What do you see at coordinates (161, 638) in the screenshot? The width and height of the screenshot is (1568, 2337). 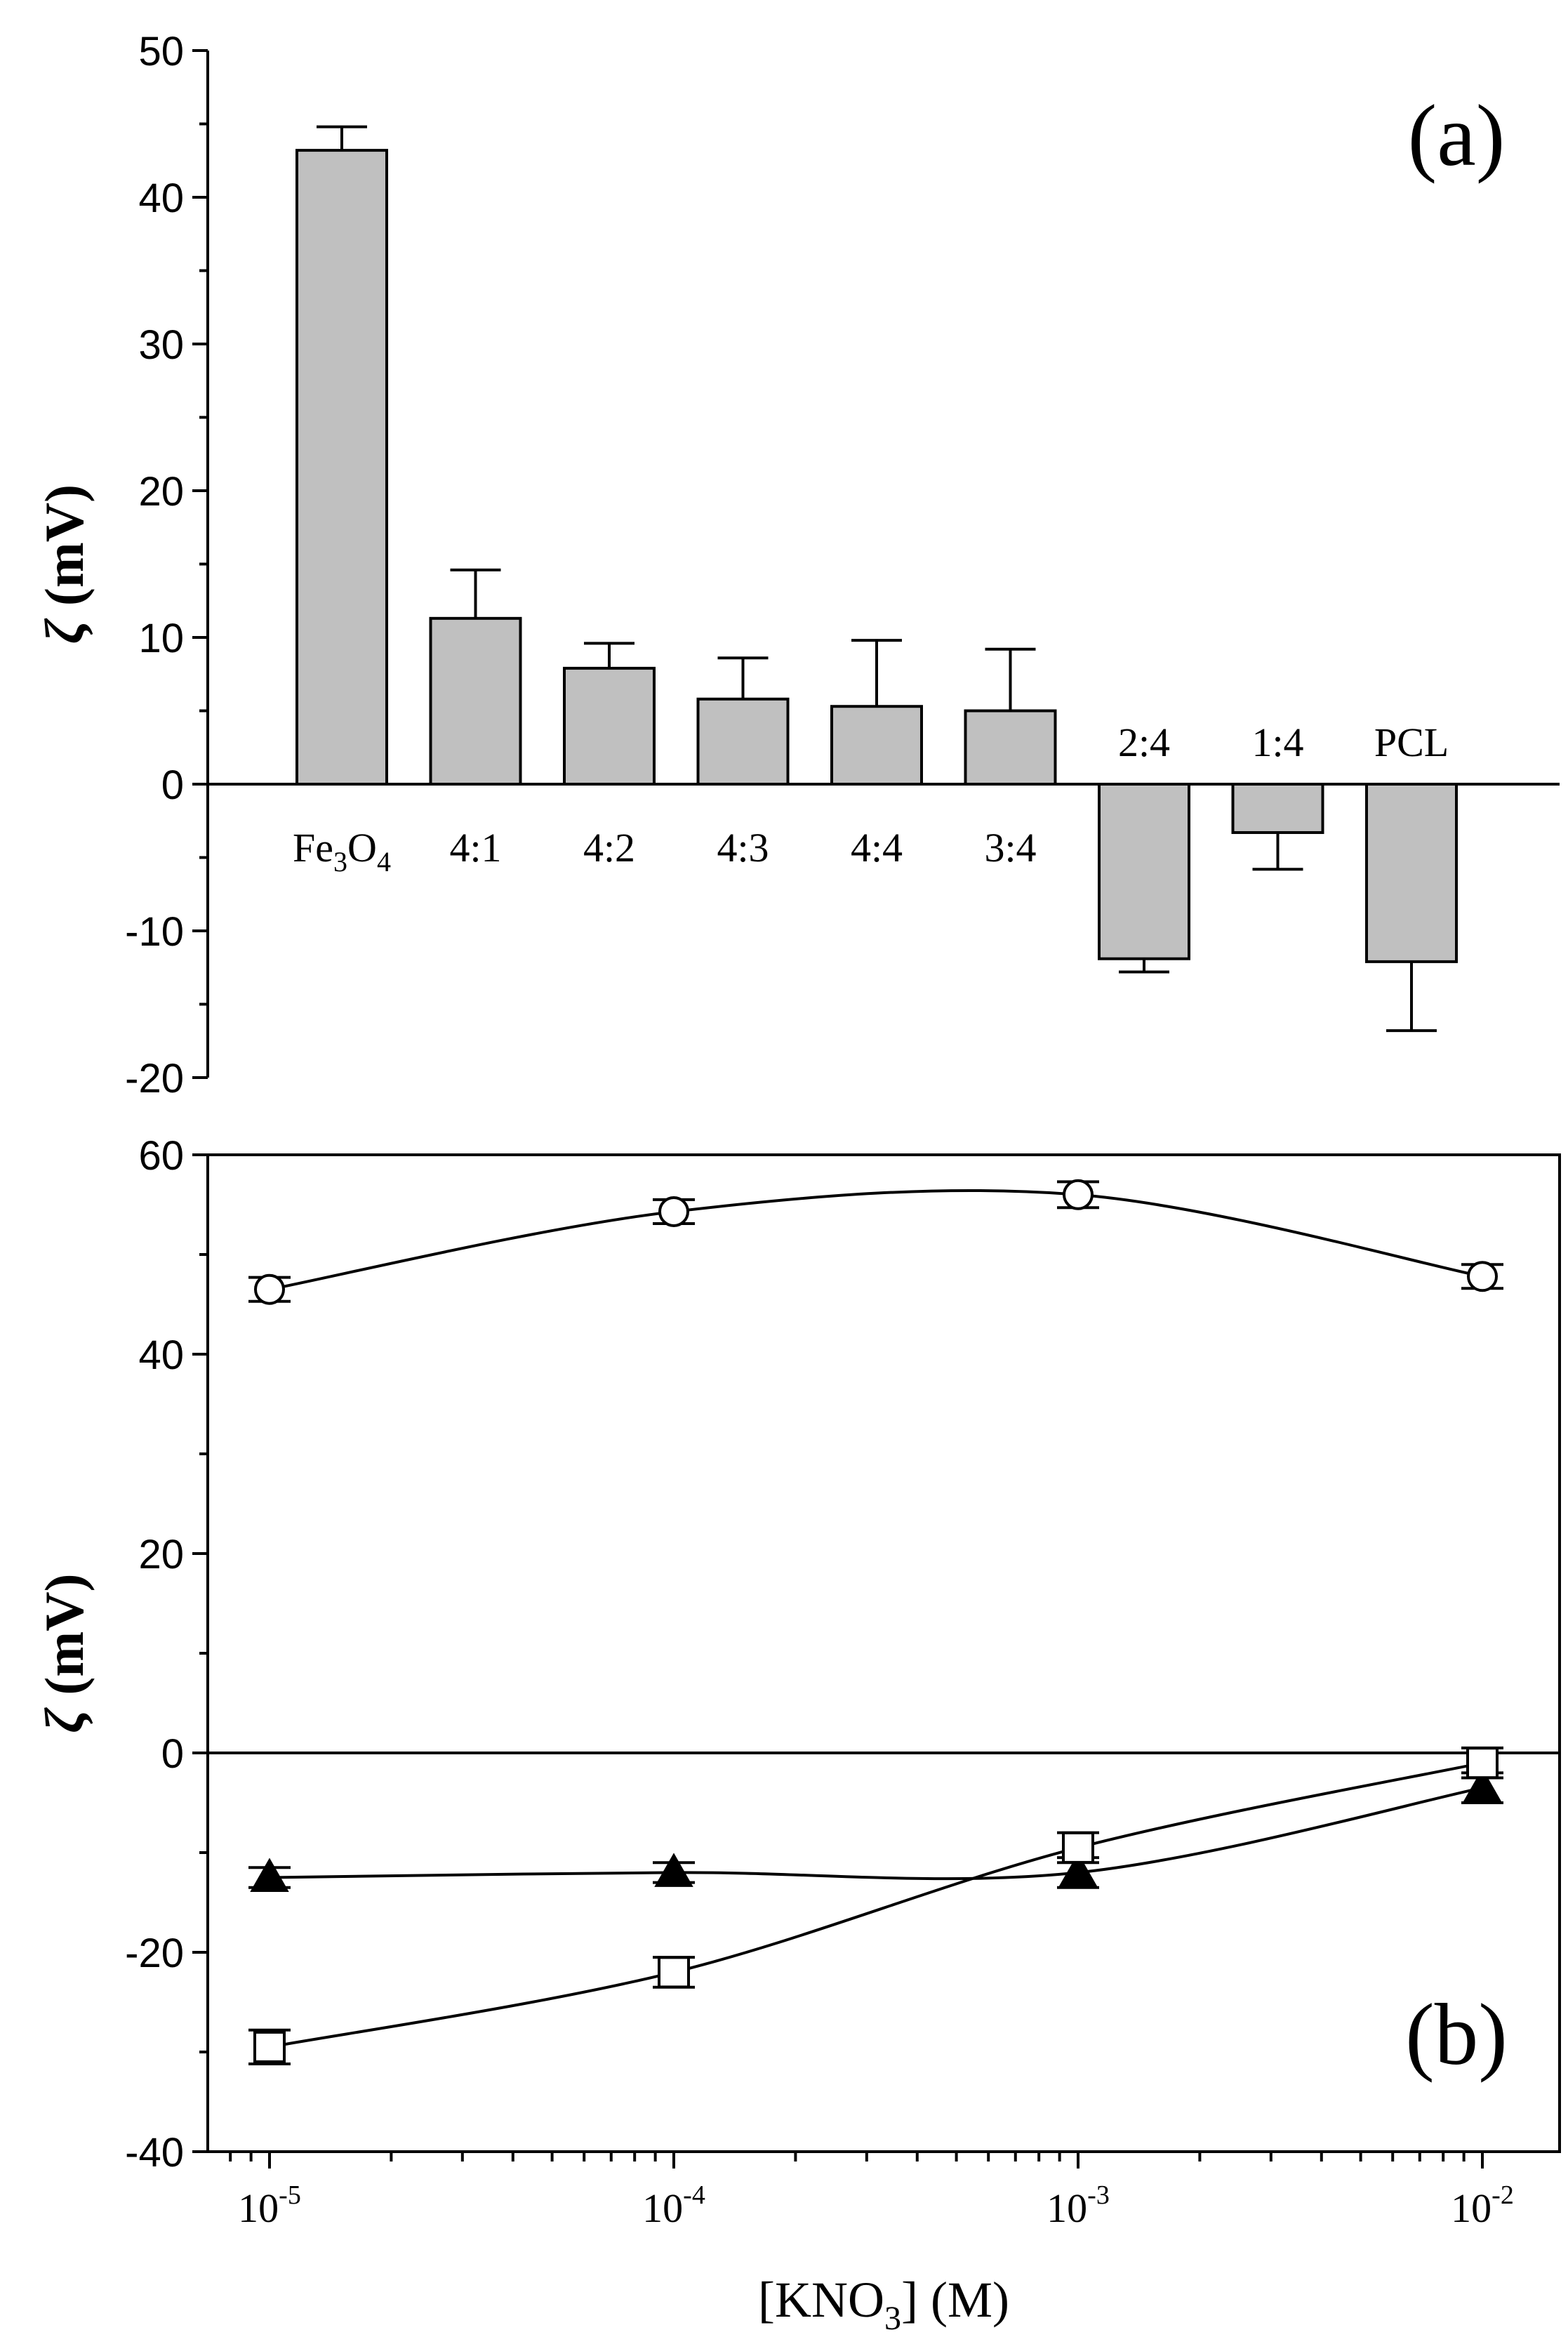 I see `y-tick-label: 10` at bounding box center [161, 638].